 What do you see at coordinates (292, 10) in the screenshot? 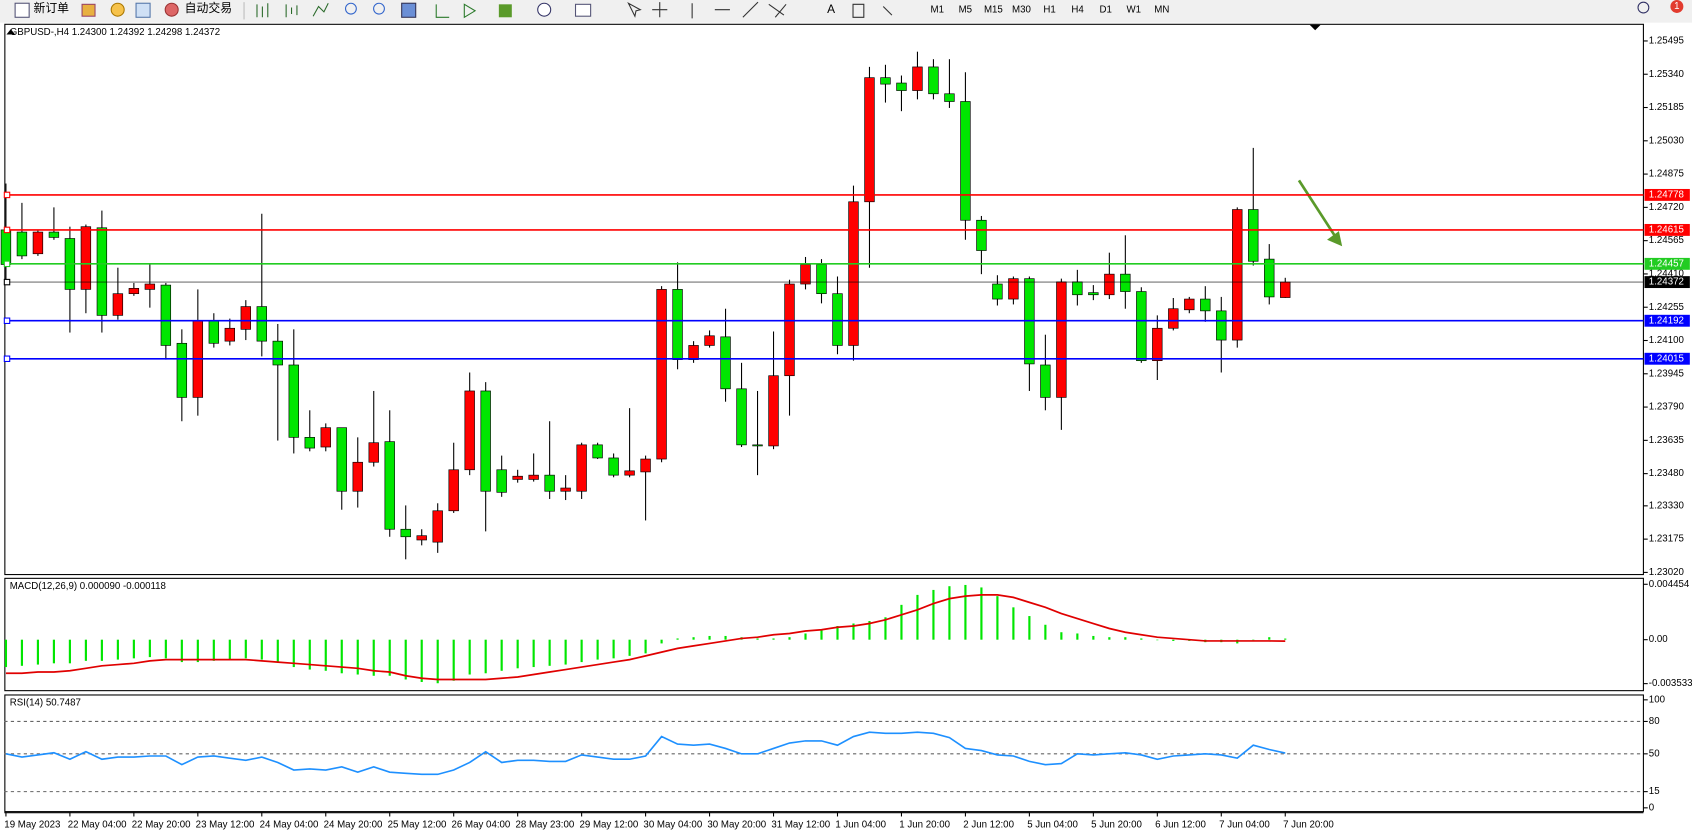
I see `chart-type-icons` at bounding box center [292, 10].